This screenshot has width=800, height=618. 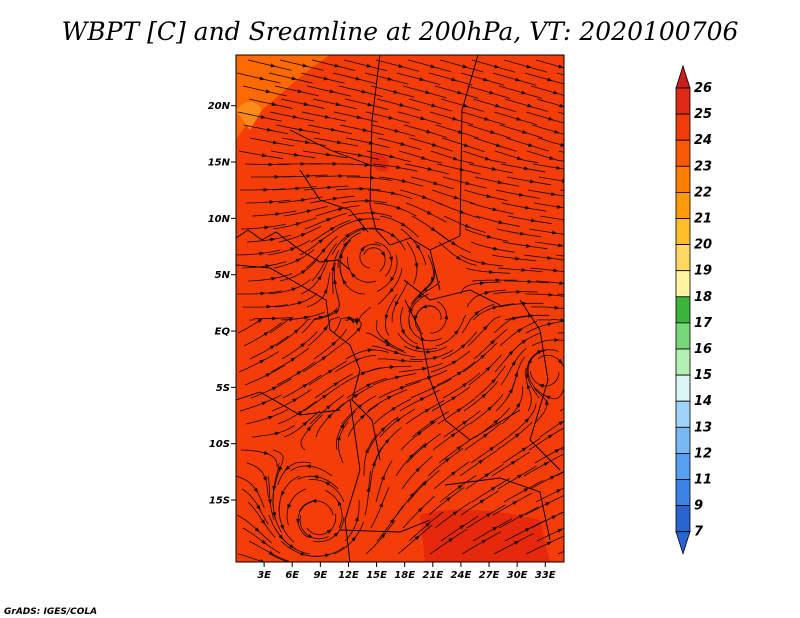 I want to click on lon-tick-label: 30E, so click(x=517, y=575).